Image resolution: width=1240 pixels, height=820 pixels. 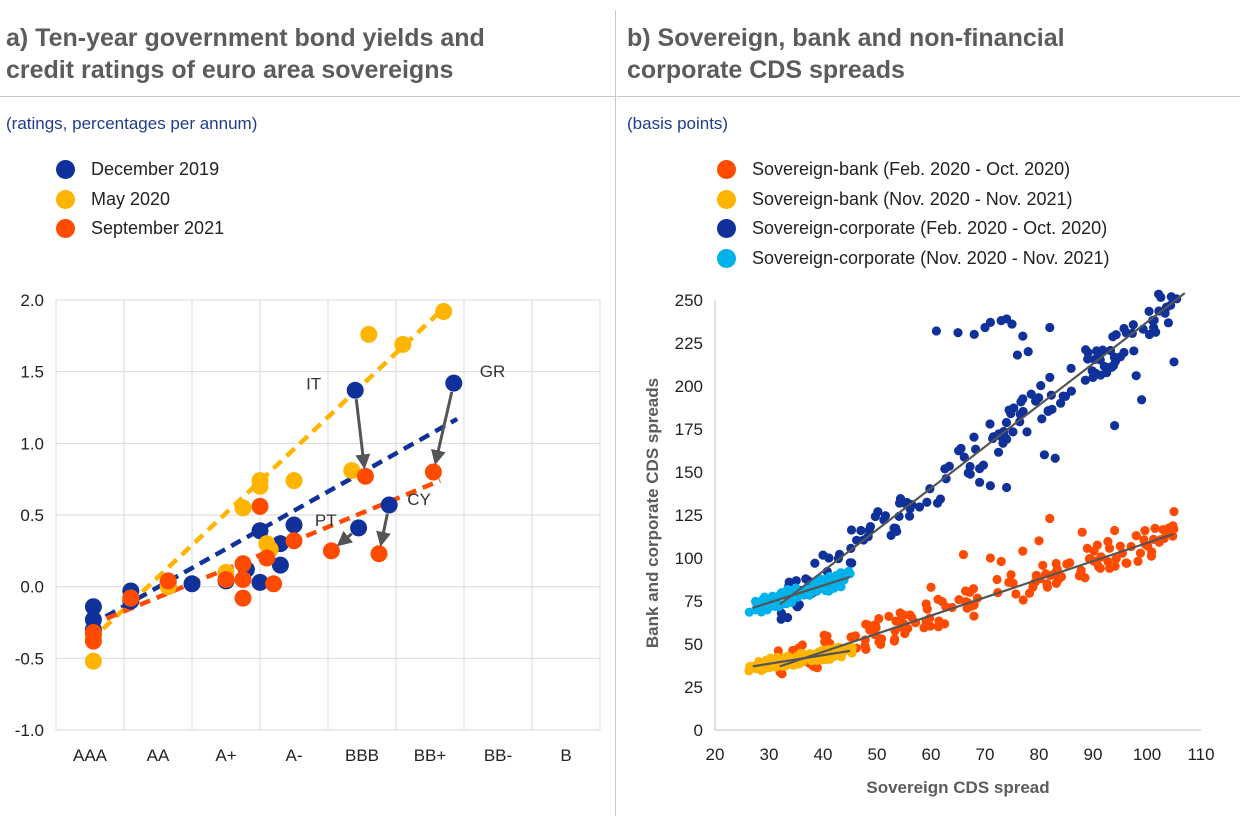 What do you see at coordinates (689, 515) in the screenshot?
I see `y-tick-label: 125` at bounding box center [689, 515].